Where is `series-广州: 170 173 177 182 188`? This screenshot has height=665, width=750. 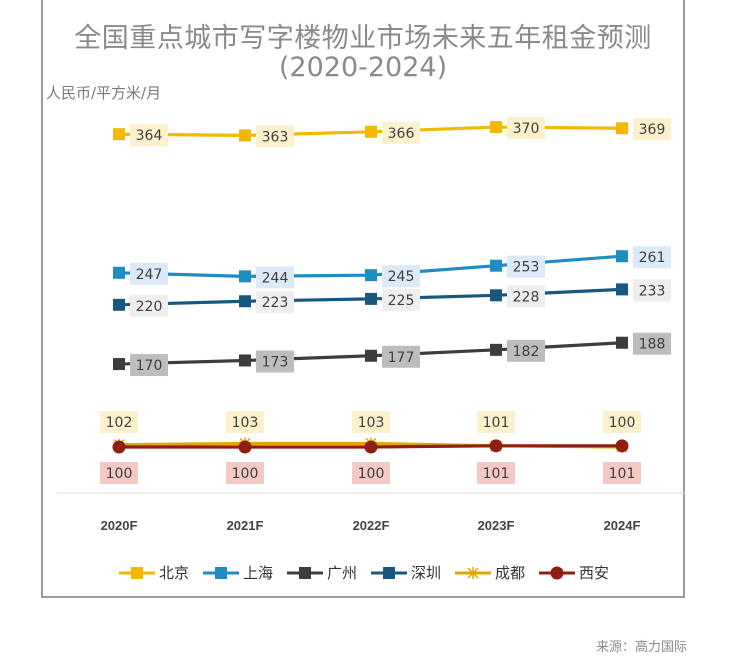 series-广州: 170 173 177 182 188 is located at coordinates (392, 354).